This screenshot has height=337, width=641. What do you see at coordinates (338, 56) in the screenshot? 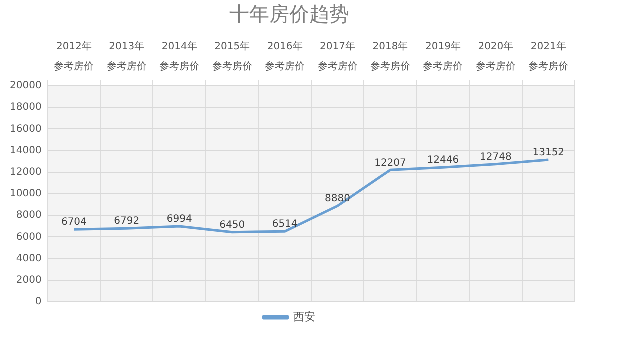
I see `x-tick-label: 2017年参考房价` at bounding box center [338, 56].